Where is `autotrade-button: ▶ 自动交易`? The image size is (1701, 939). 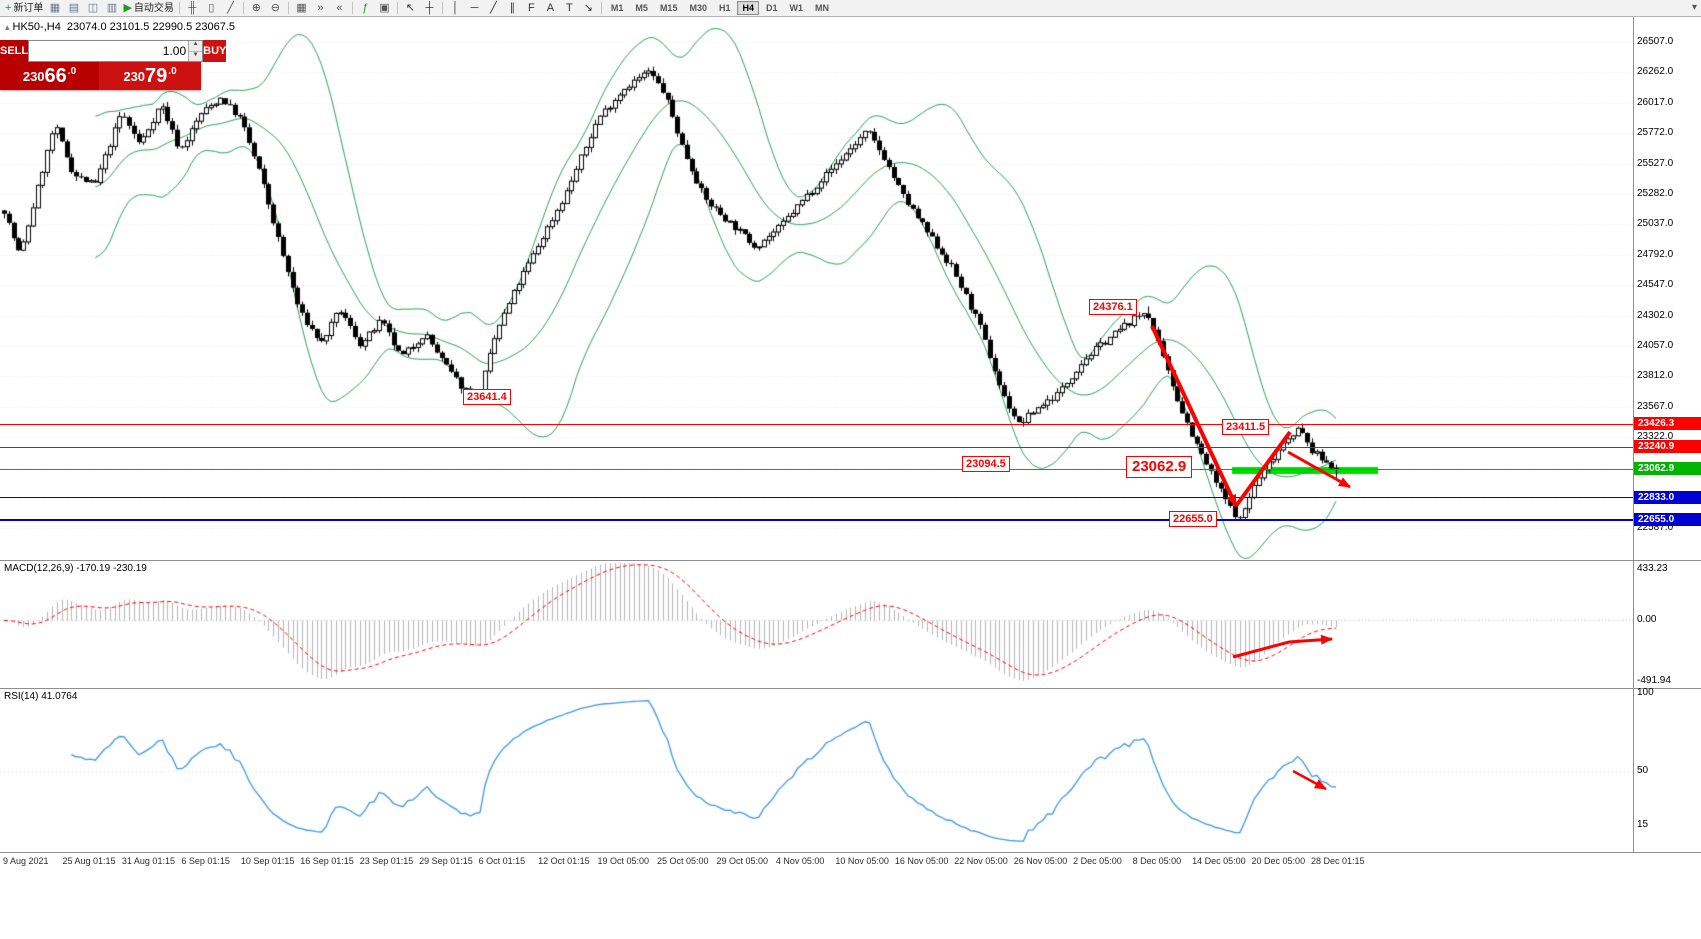
autotrade-button: ▶ 自动交易 is located at coordinates (148, 8).